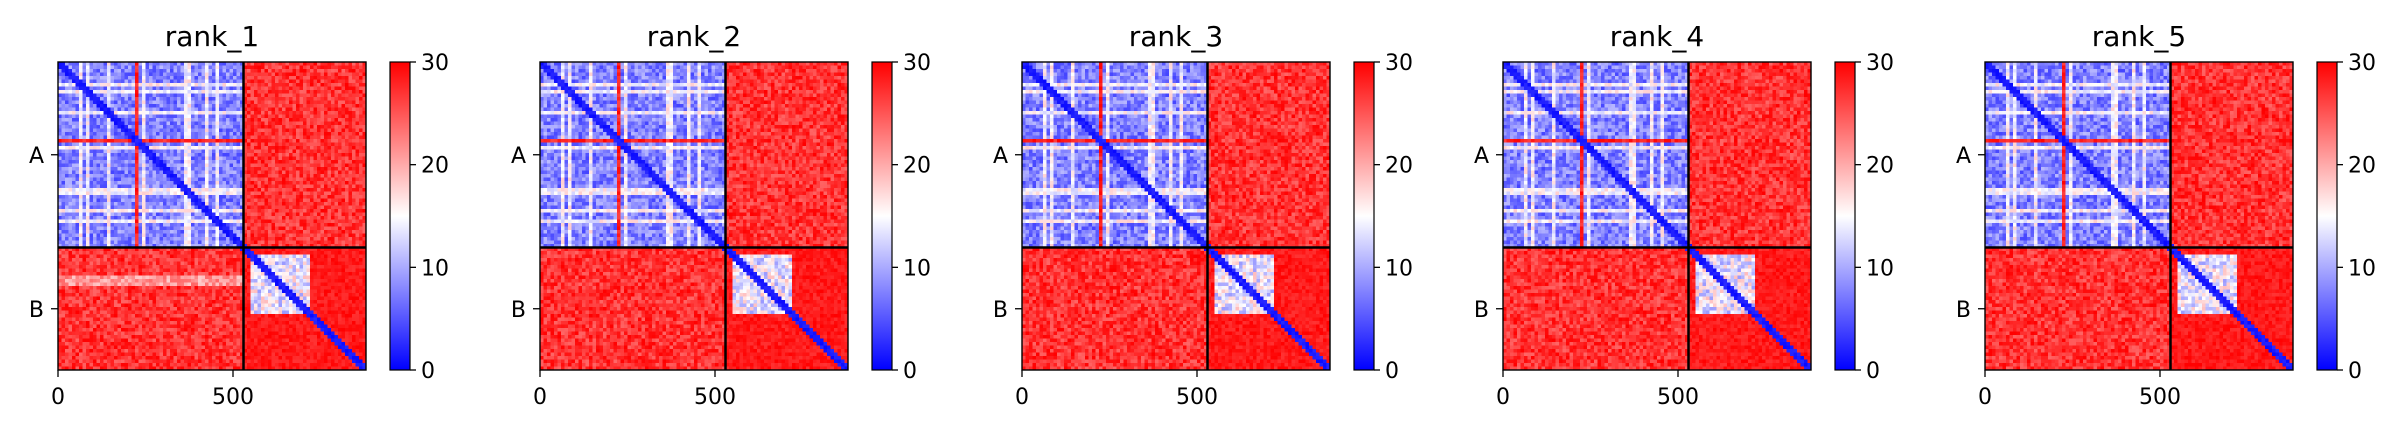 This screenshot has height=438, width=2400. What do you see at coordinates (694, 36) in the screenshot?
I see `panel-title: rank_2` at bounding box center [694, 36].